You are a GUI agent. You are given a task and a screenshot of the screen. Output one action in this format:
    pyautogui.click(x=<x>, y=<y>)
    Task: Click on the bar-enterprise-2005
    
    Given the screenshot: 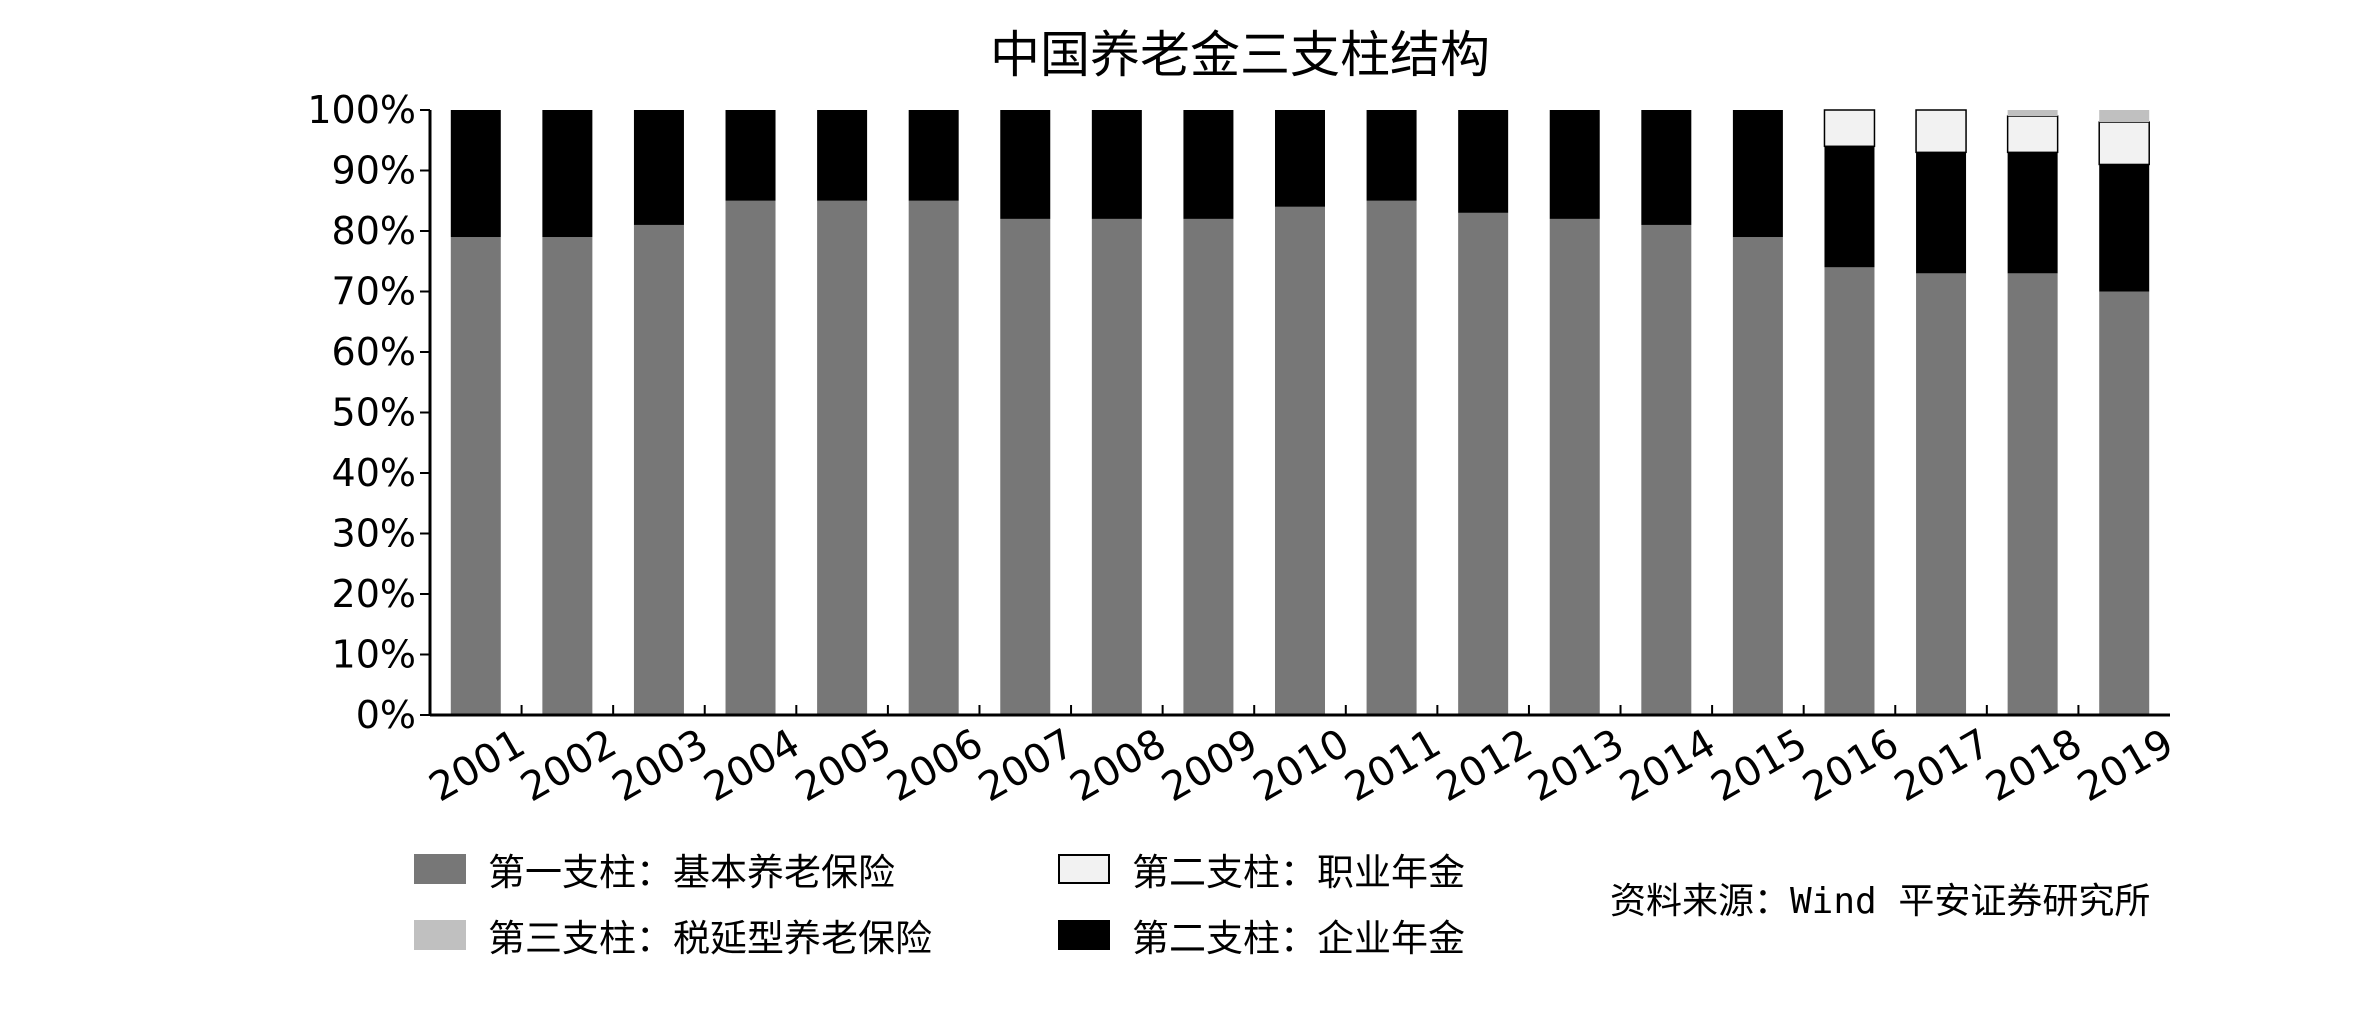 What is the action you would take?
    pyautogui.click(x=842, y=155)
    